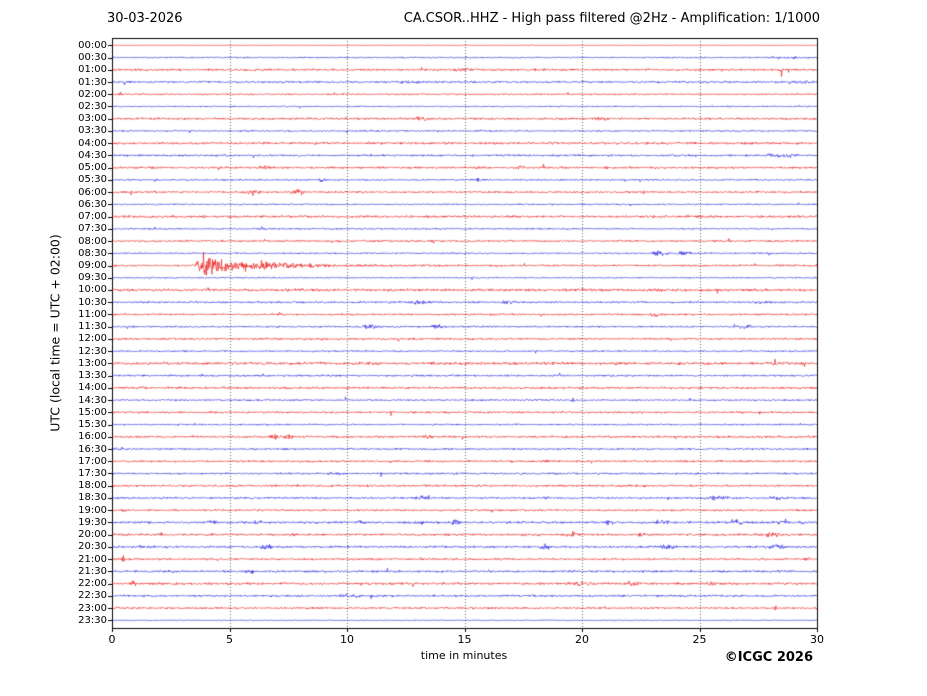 The image size is (927, 696). Describe the element at coordinates (92, 143) in the screenshot. I see `row-time-label: 04:00` at that location.